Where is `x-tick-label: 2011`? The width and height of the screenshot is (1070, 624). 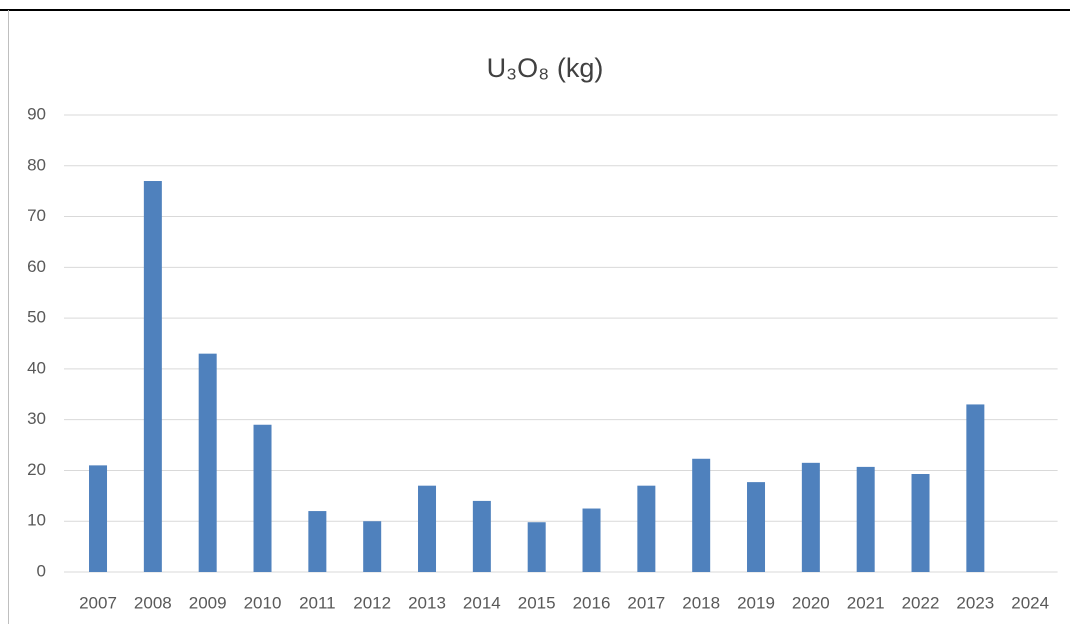 x-tick-label: 2011 is located at coordinates (317, 602).